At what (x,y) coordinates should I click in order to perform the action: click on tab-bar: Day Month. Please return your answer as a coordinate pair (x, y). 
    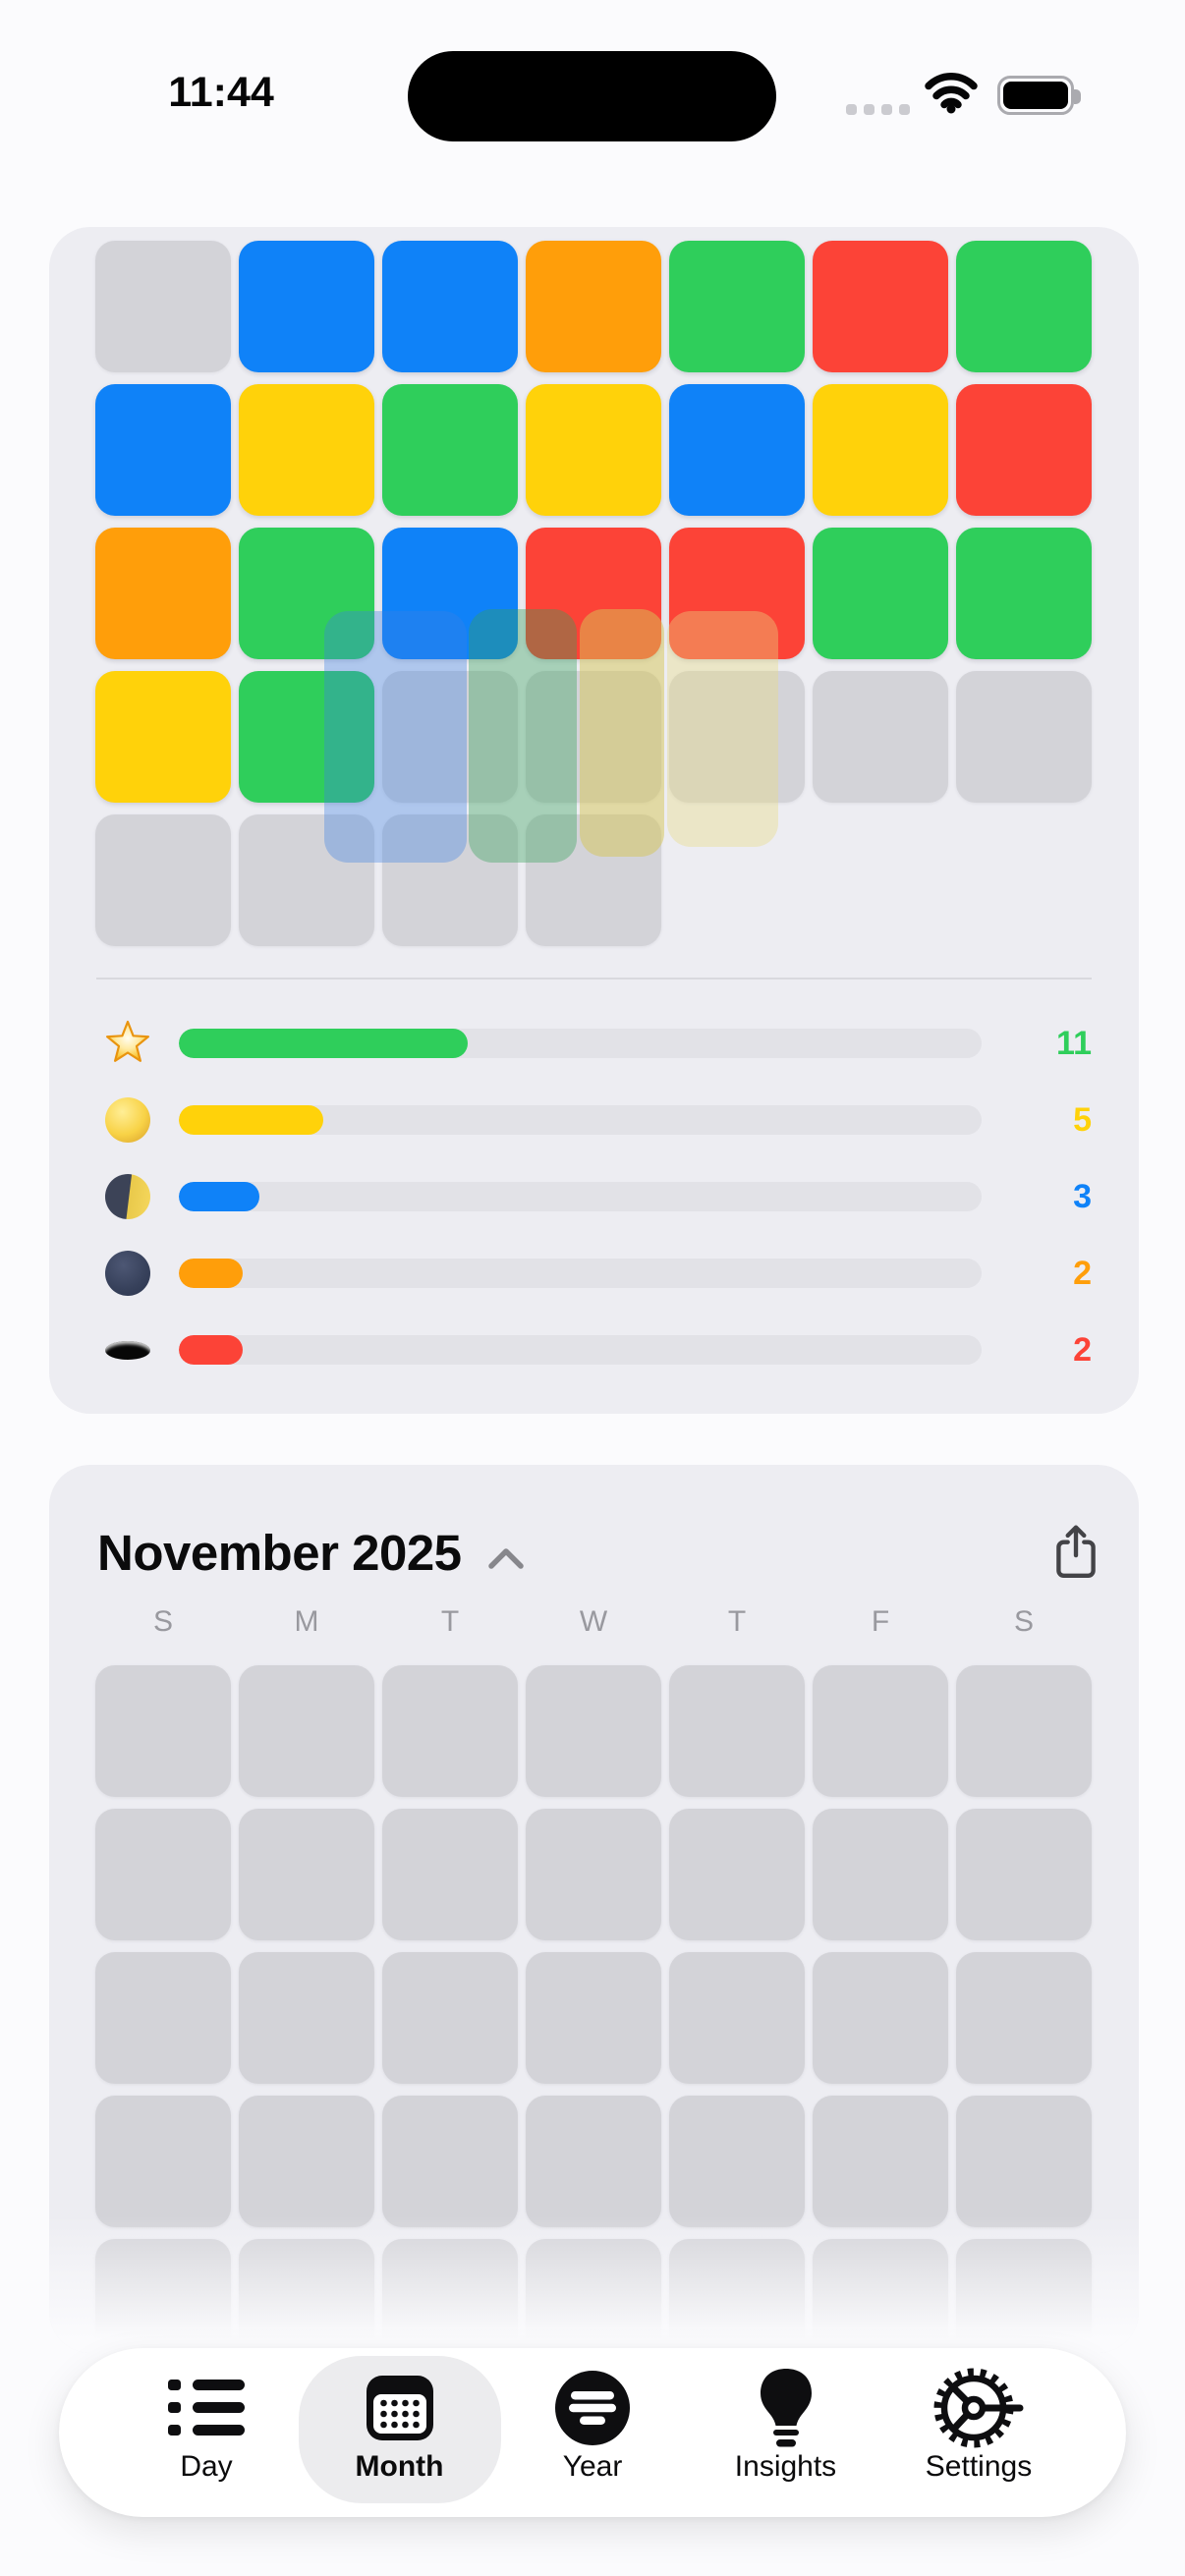
    Looking at the image, I should click on (592, 2432).